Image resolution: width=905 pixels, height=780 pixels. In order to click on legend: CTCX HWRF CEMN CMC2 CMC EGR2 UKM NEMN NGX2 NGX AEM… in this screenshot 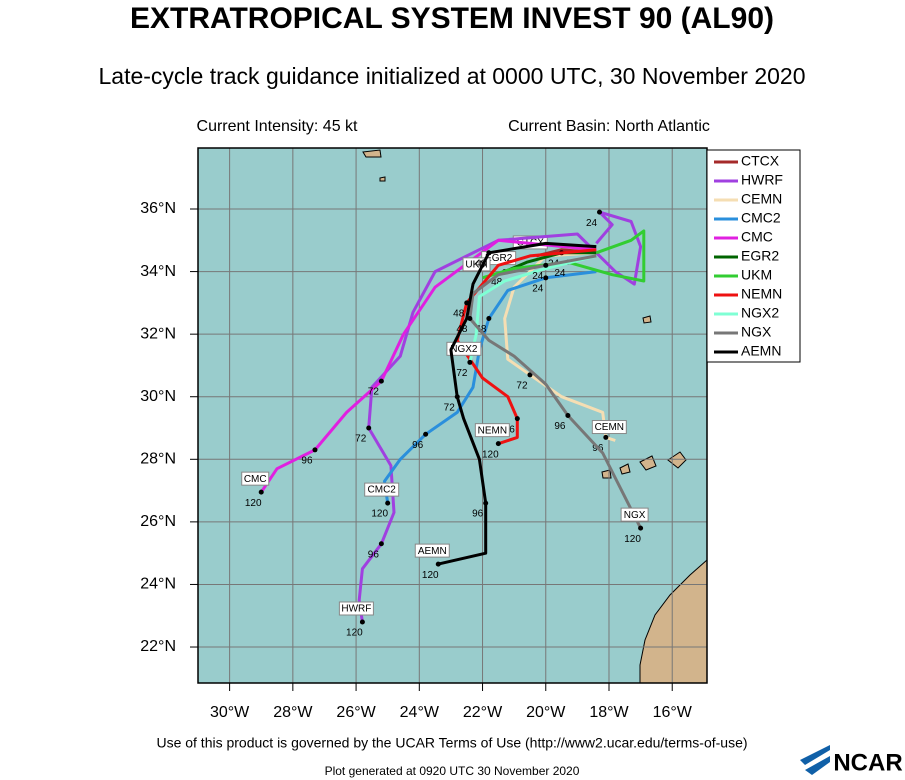, I will do `click(748, 256)`.